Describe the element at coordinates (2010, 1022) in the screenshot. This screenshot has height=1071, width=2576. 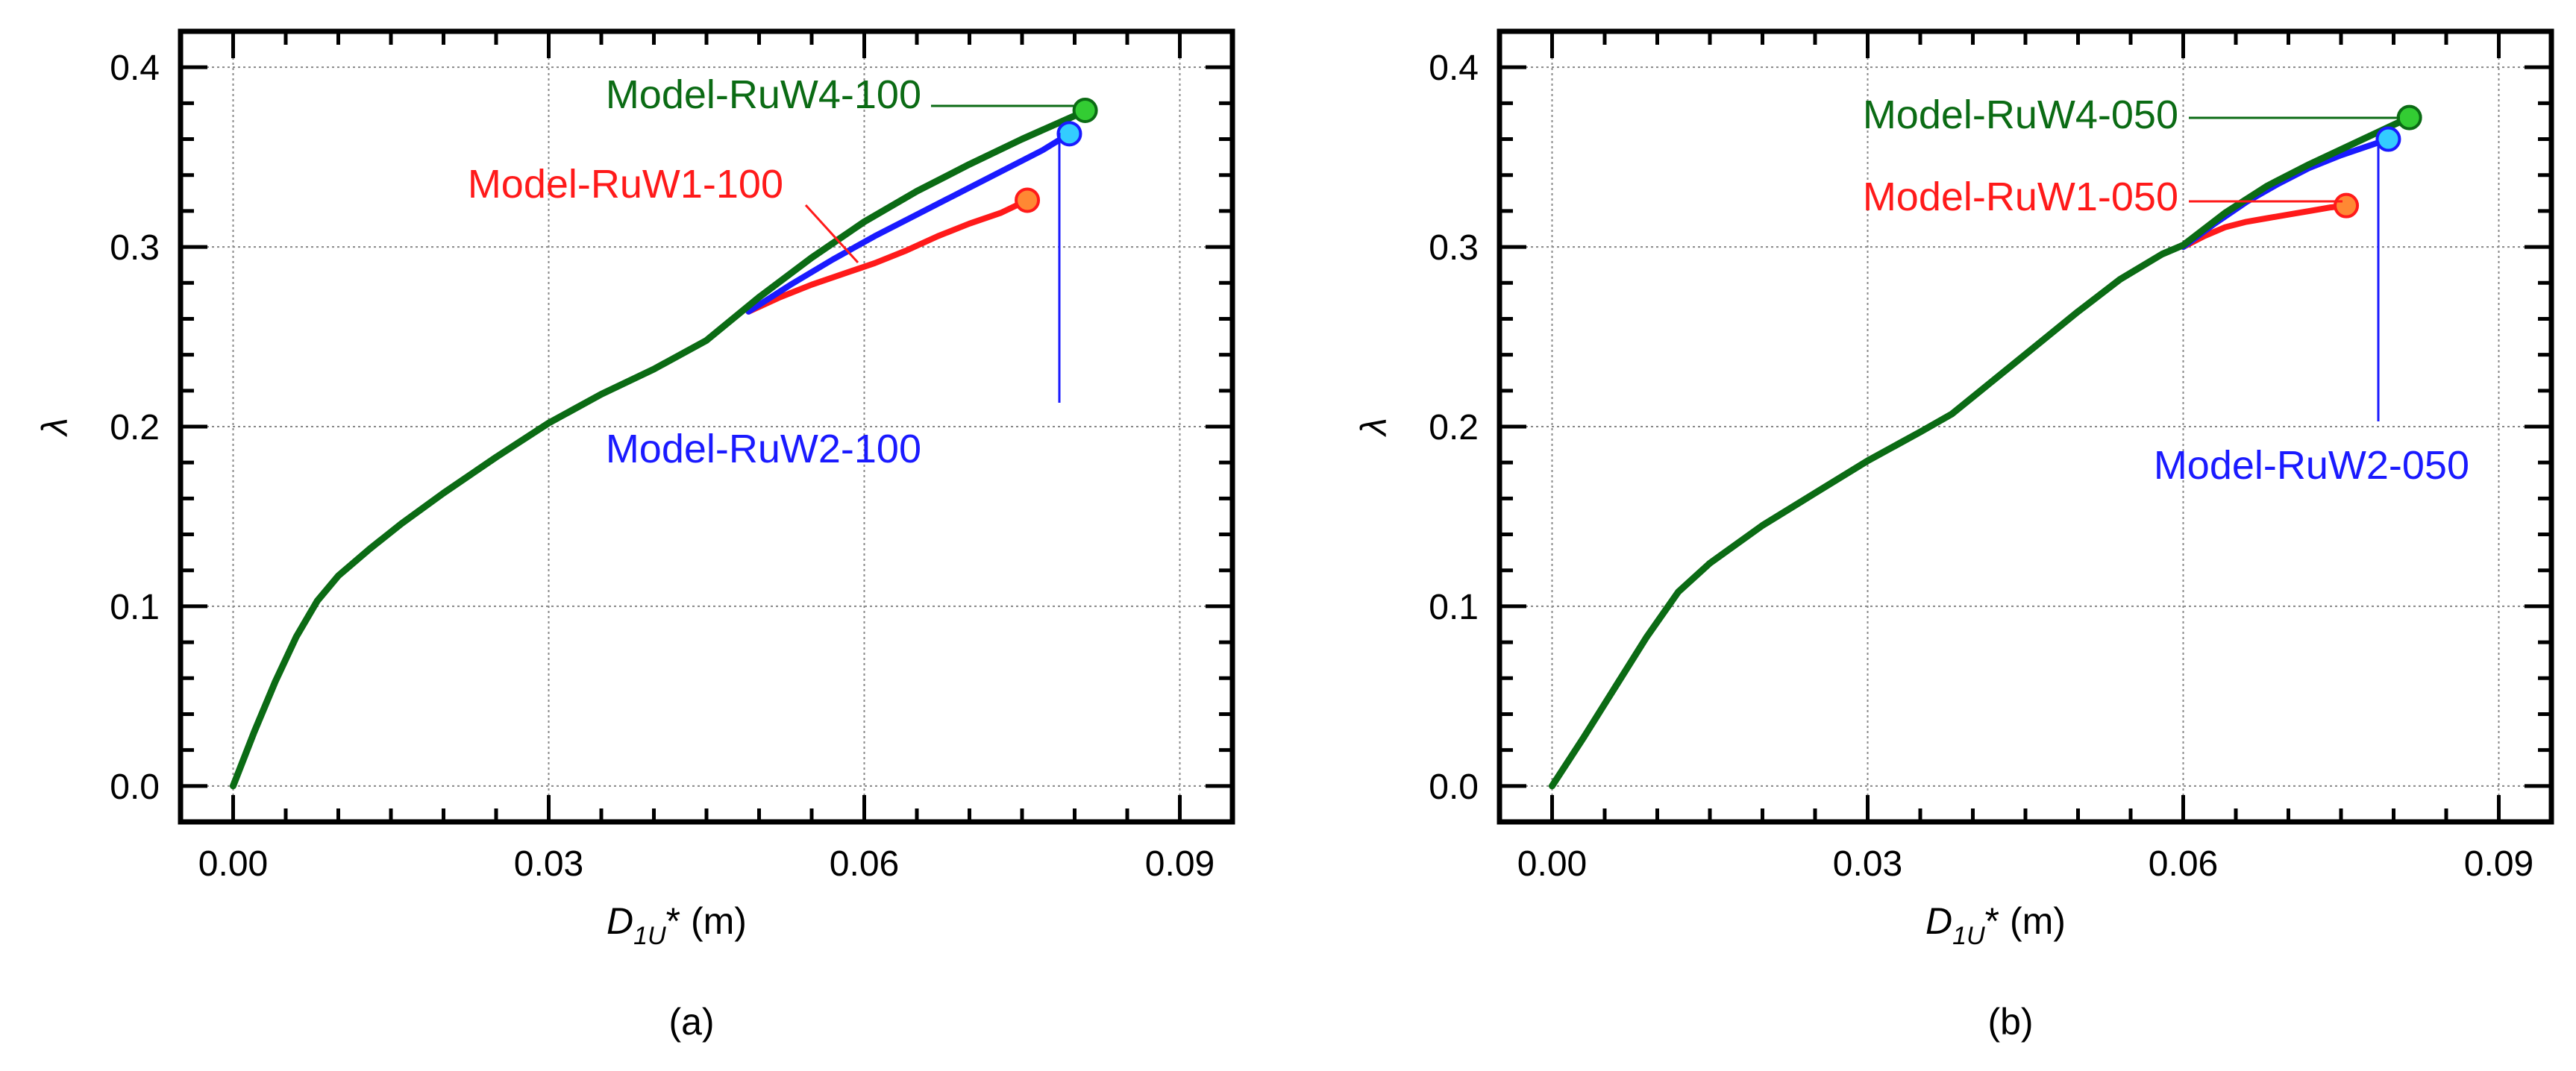
I see `panel-b-caption: (b)` at that location.